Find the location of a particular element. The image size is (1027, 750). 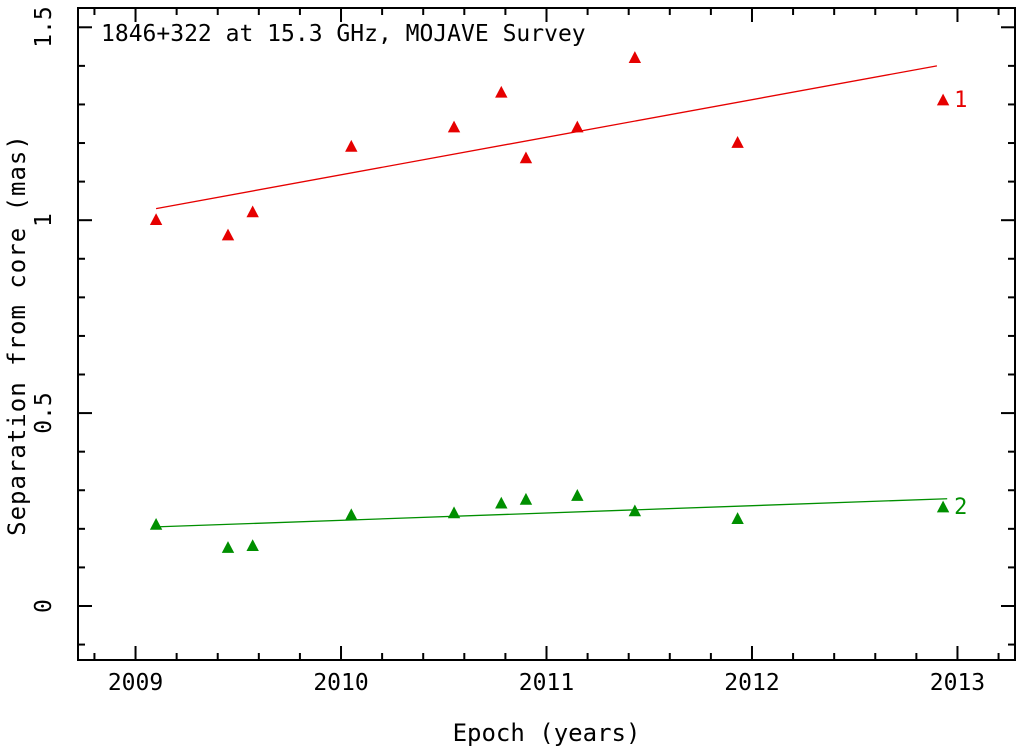

y-axis-title: Separation from core (mas) is located at coordinates (17, 335).